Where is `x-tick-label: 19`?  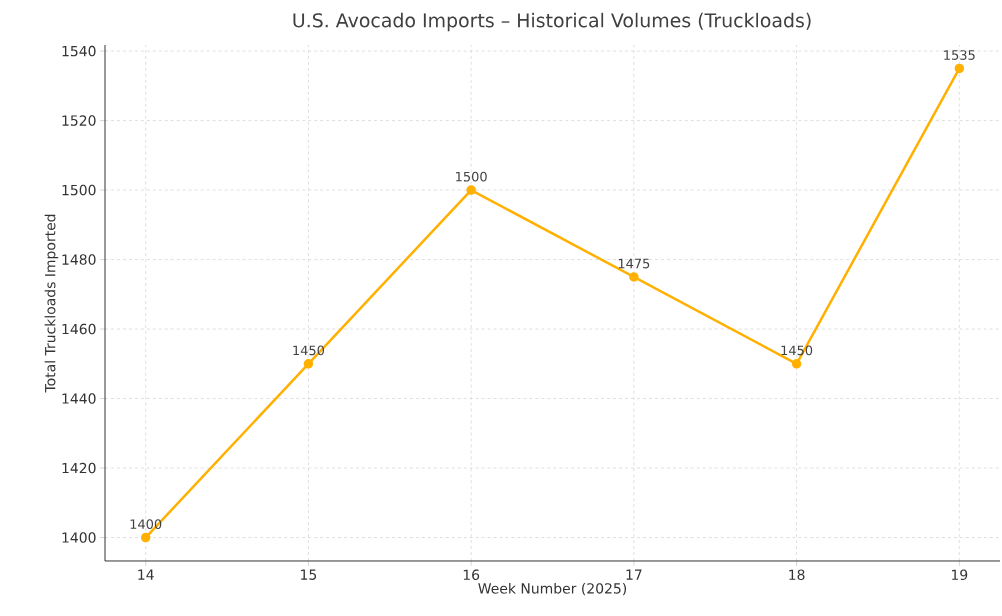 x-tick-label: 19 is located at coordinates (959, 575).